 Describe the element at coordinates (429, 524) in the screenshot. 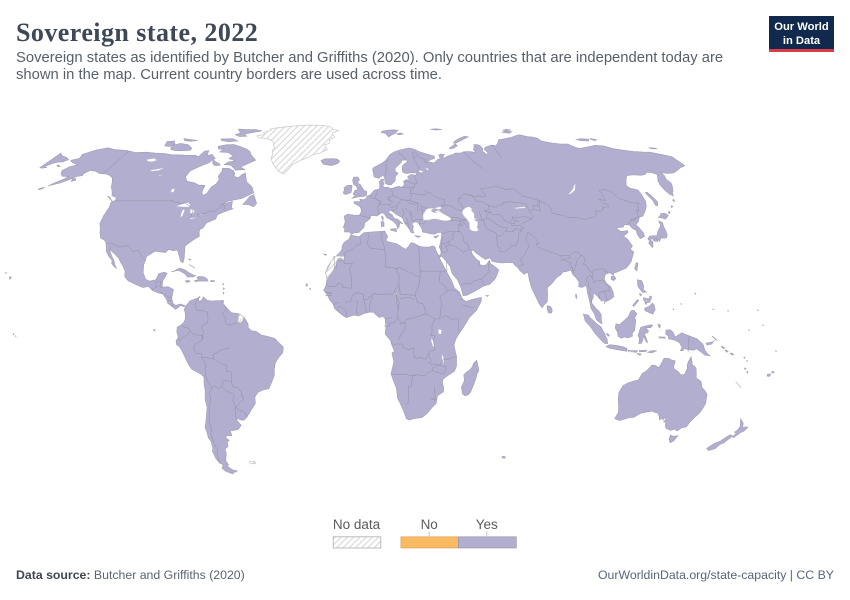

I see `svg-text: No` at that location.